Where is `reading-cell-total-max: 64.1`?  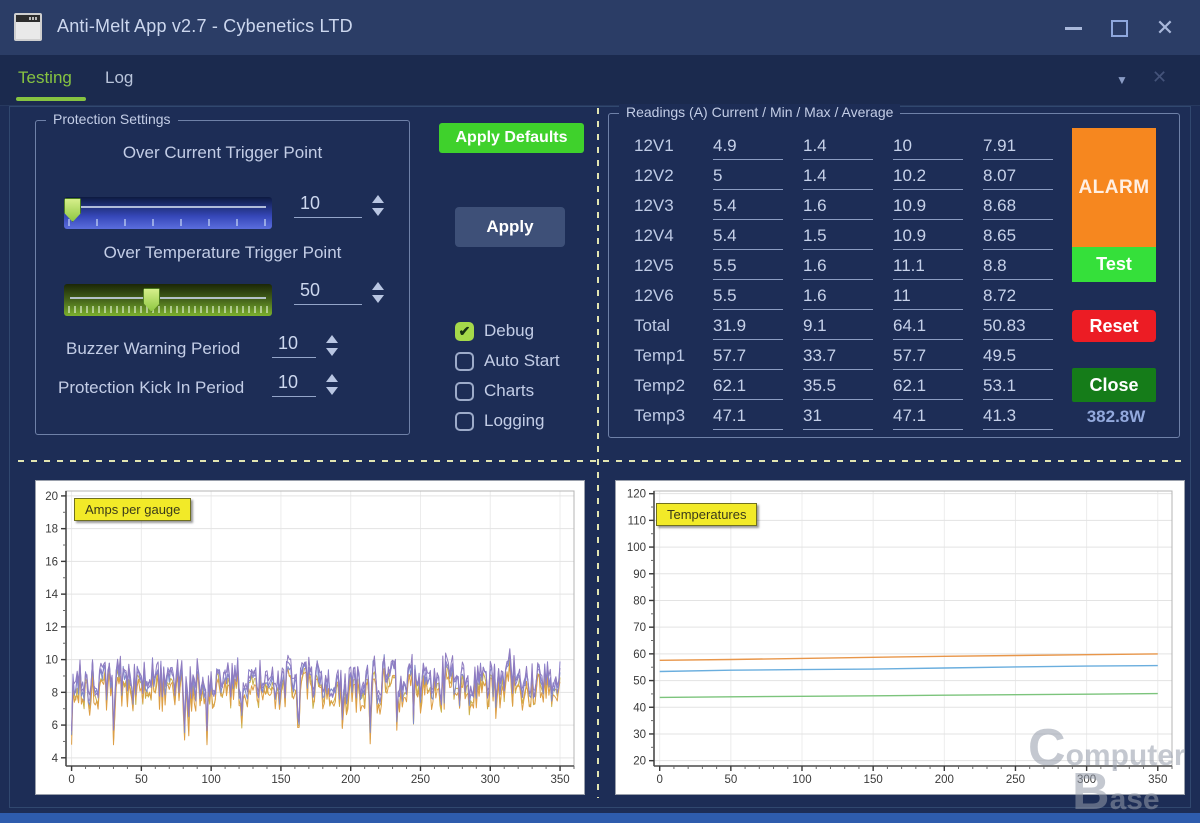
reading-cell-total-max: 64.1 is located at coordinates (928, 328).